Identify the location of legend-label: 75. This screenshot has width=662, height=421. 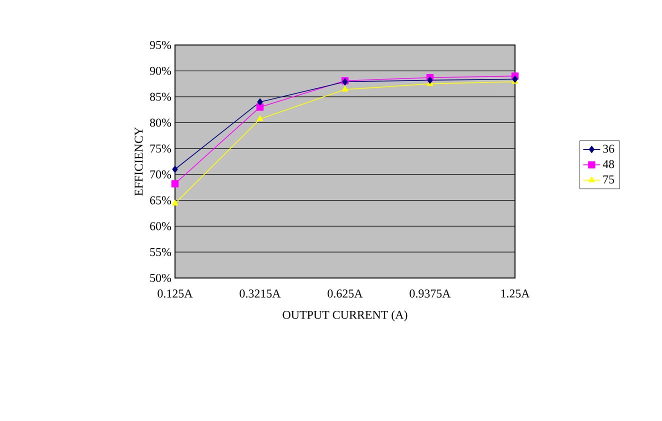
(608, 180).